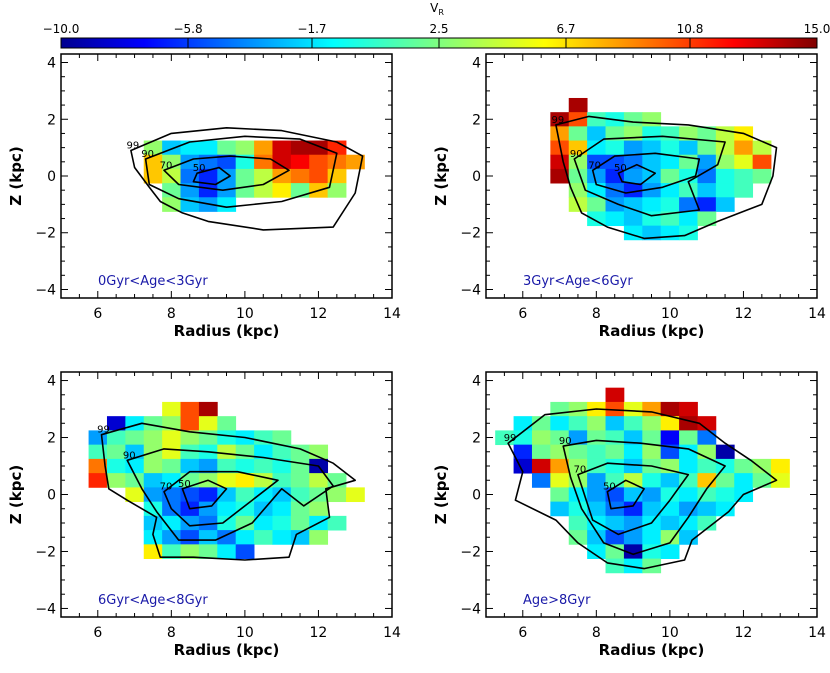 The width and height of the screenshot is (830, 673). I want to click on x-axis-label: Radius (kpc), so click(227, 650).